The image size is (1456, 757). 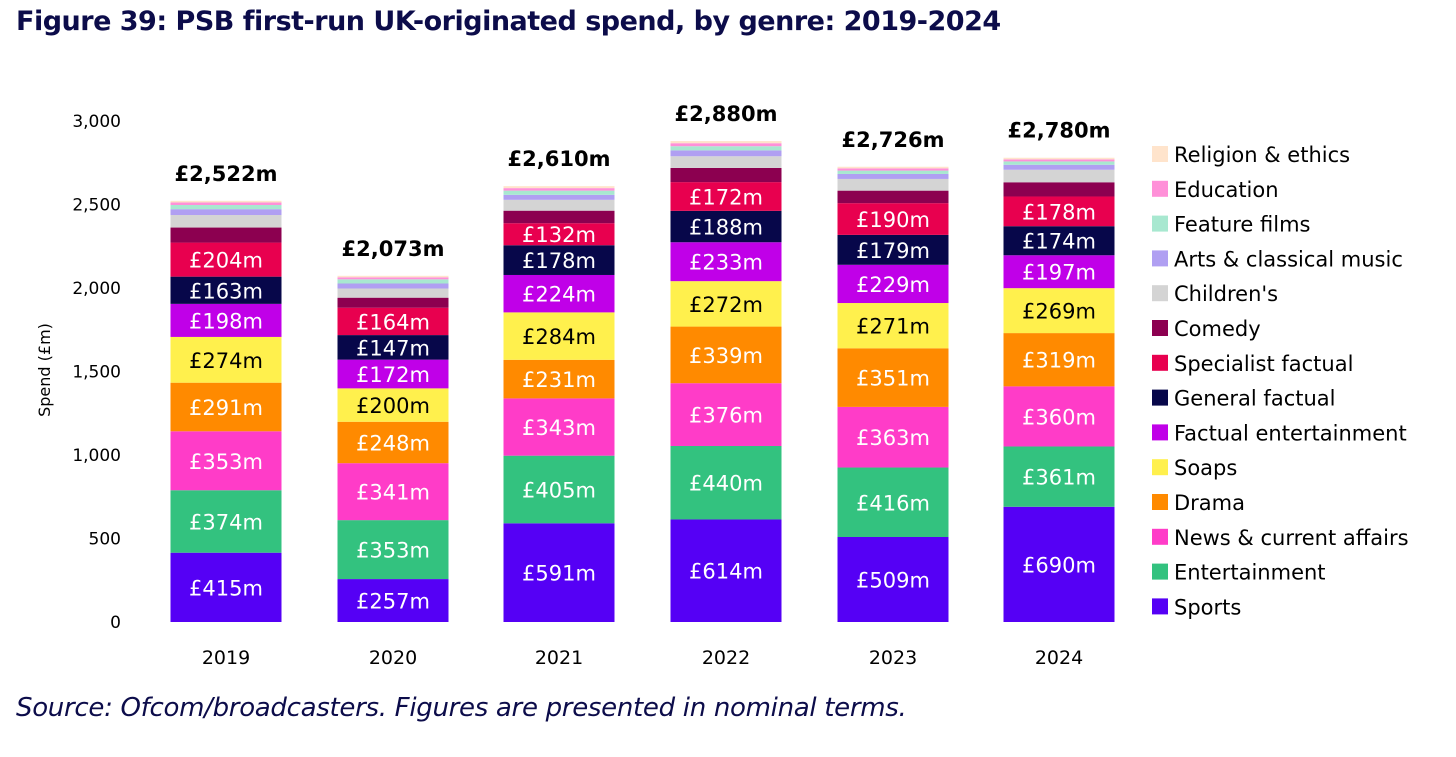 I want to click on data-label: £376m, so click(x=726, y=416).